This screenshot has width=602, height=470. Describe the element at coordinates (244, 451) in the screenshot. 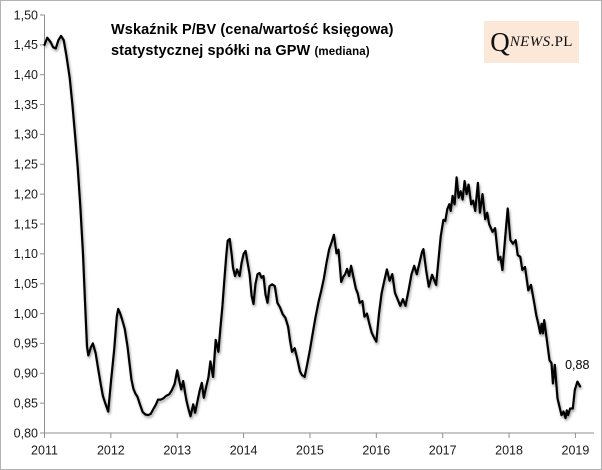

I see `x-tick-label: 2014` at that location.